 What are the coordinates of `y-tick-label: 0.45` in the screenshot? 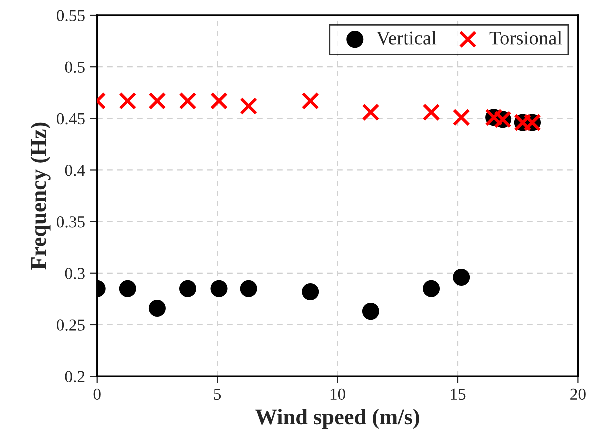 It's located at (71, 119).